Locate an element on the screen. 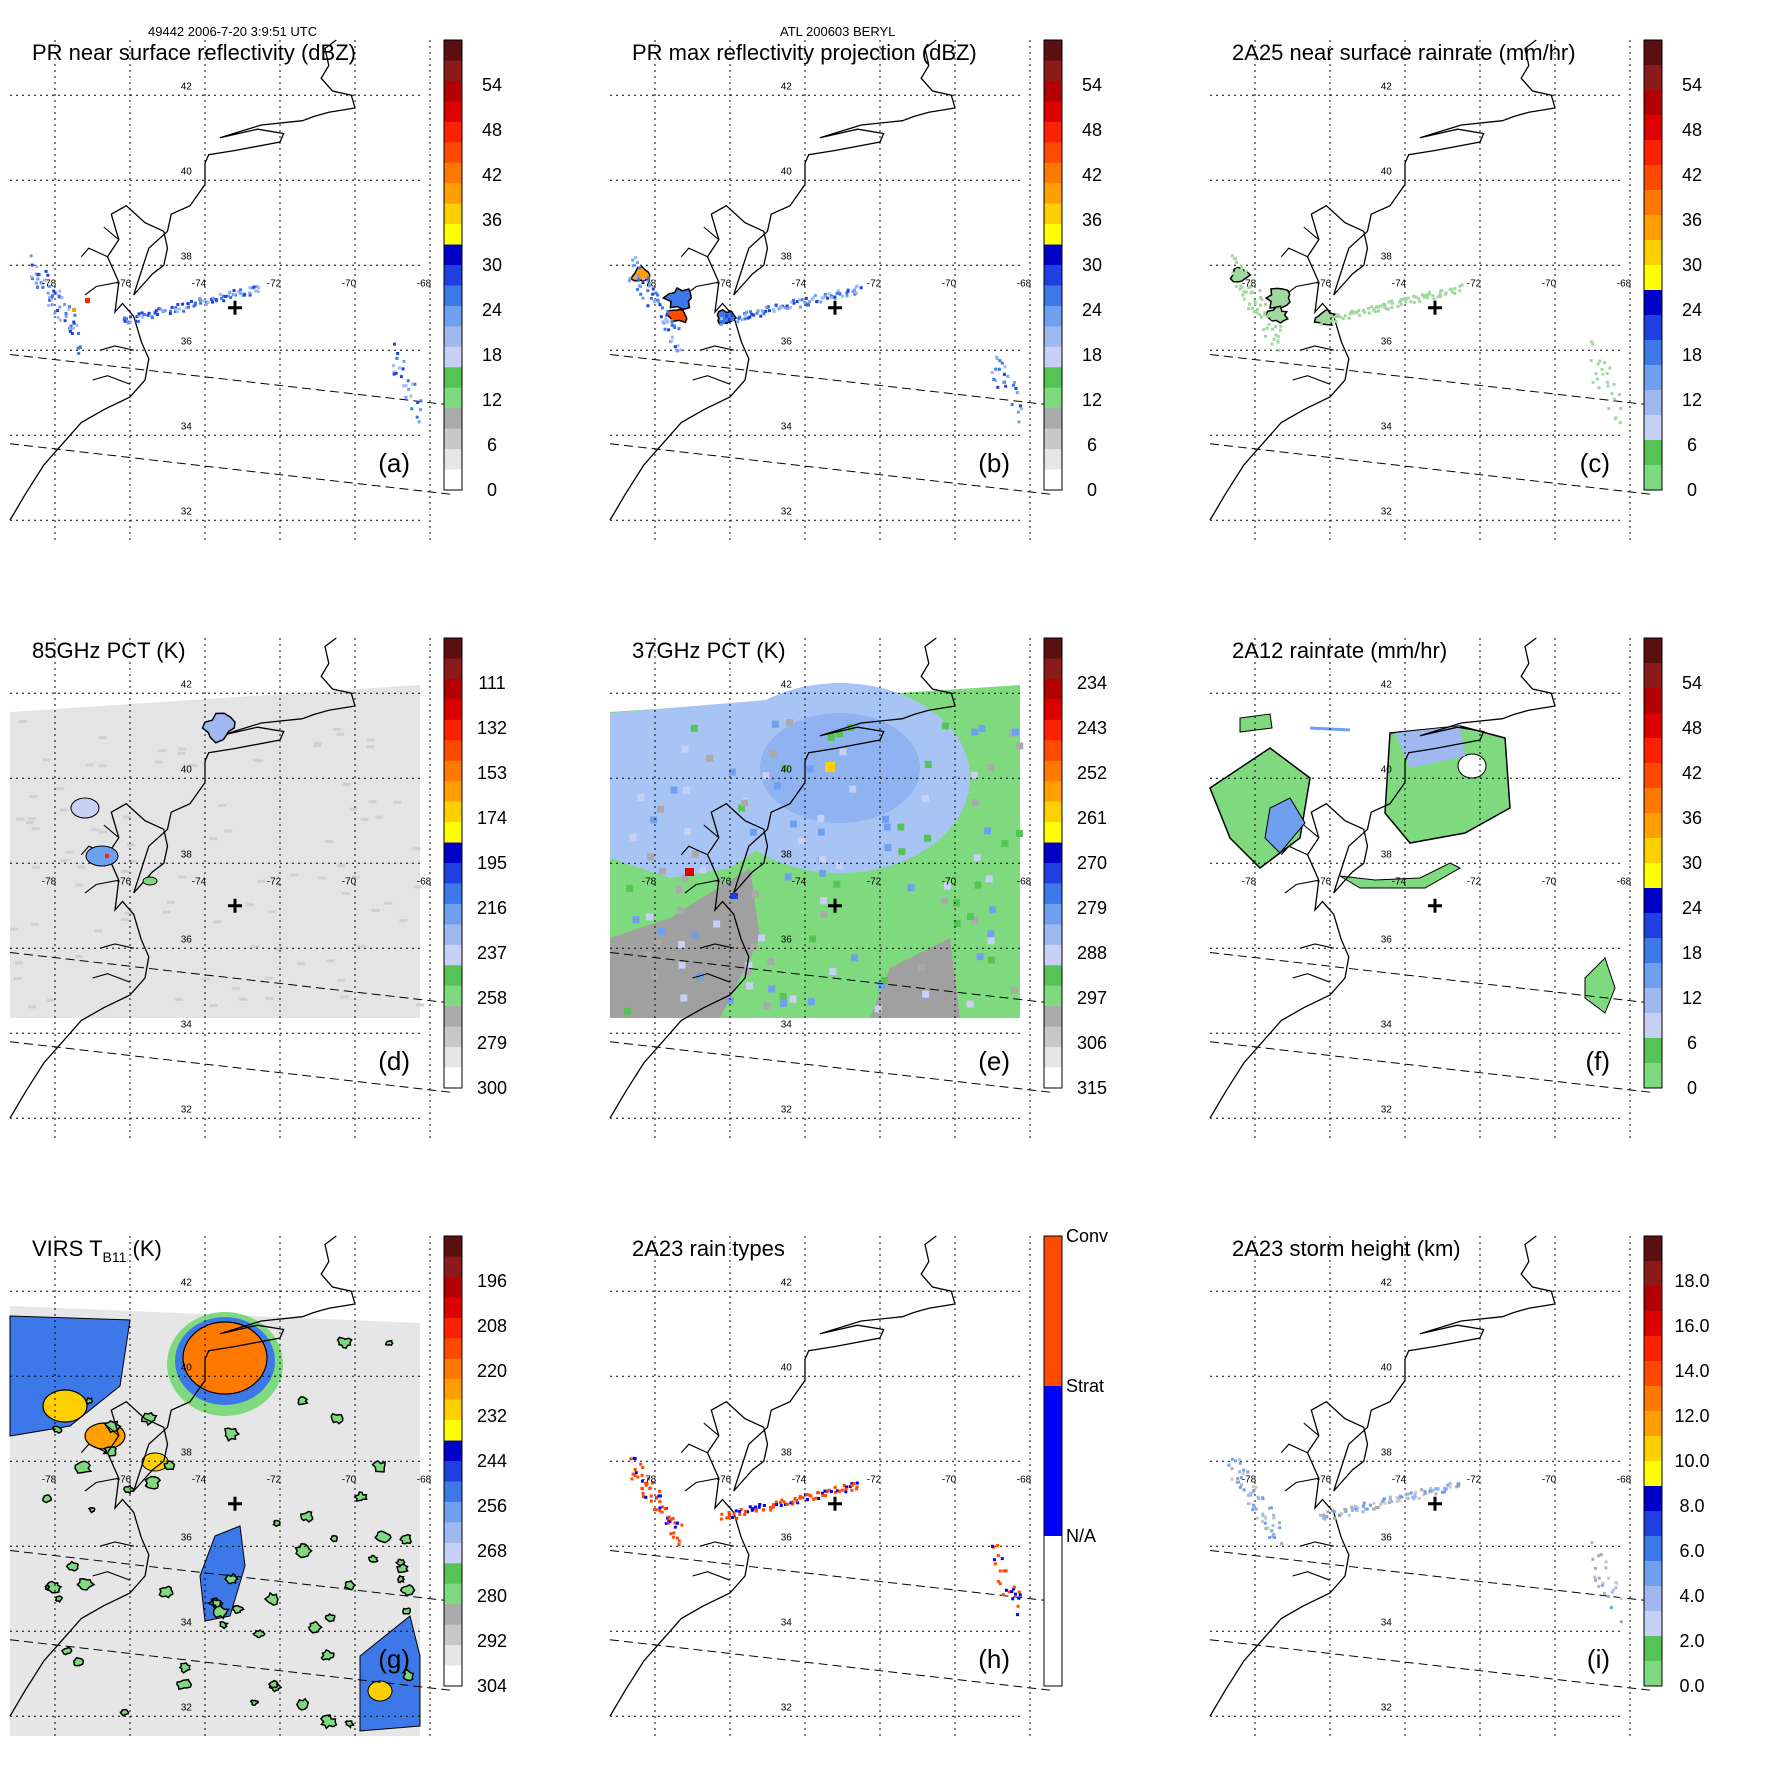 This screenshot has width=1771, height=1776. panel-letter: (d) is located at coordinates (394, 1061).